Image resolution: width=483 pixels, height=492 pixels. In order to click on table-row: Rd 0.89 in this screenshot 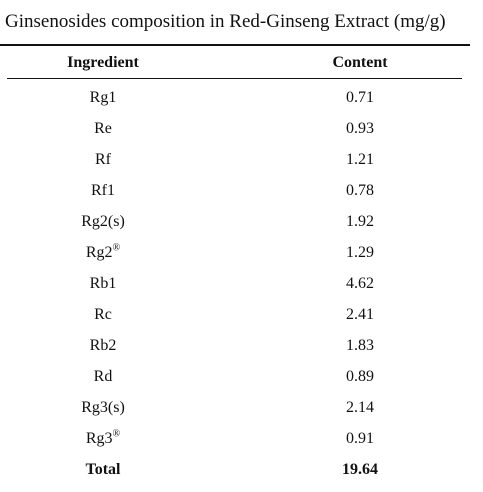, I will do `click(241, 377)`.